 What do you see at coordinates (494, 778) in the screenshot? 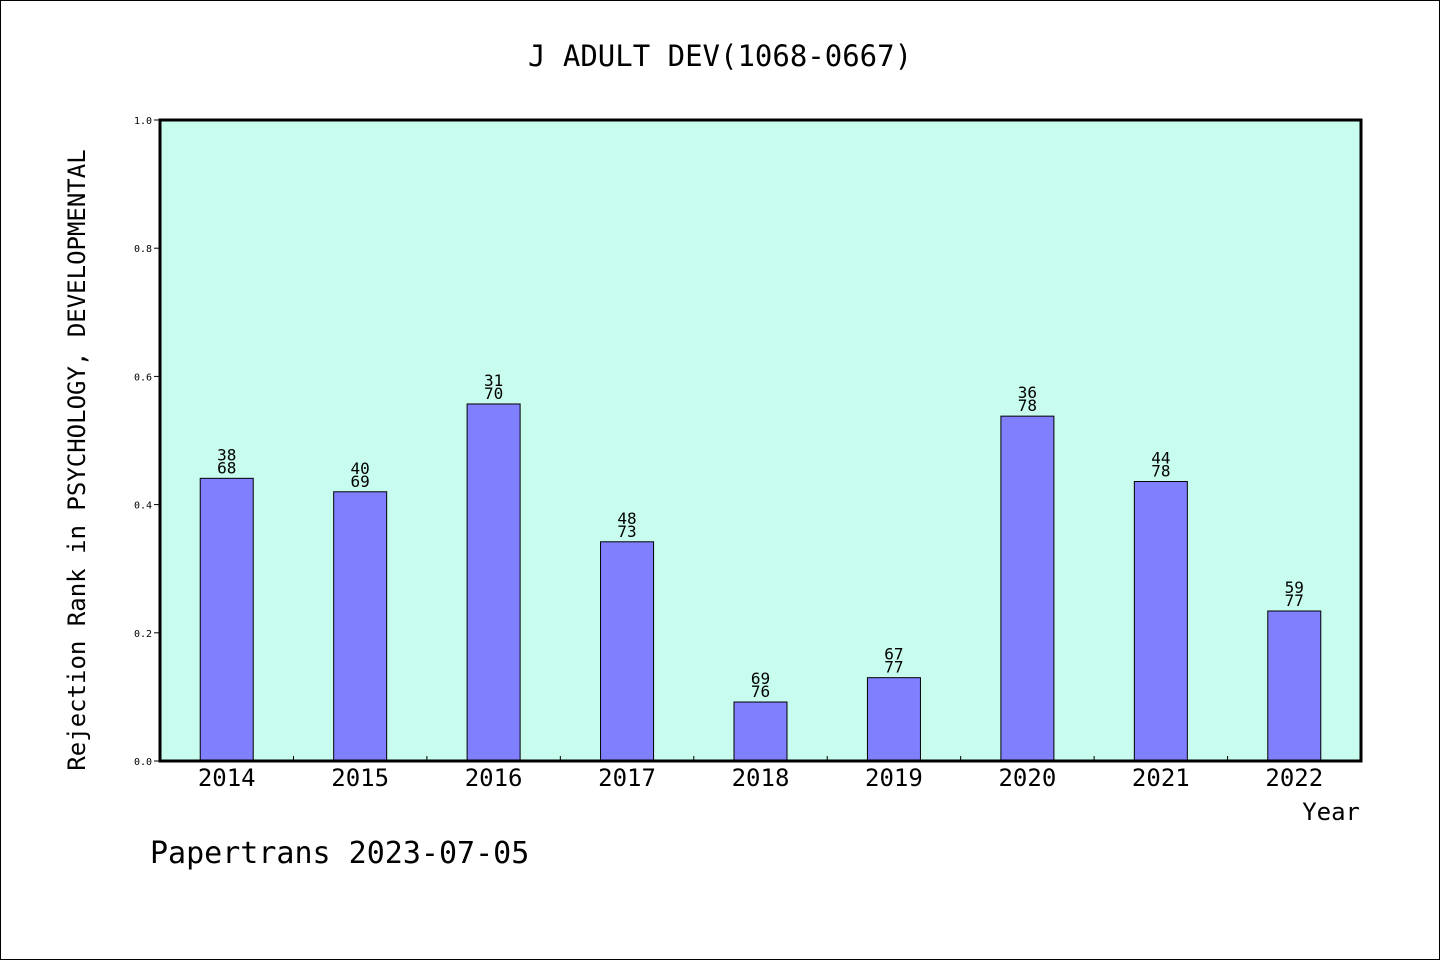
I see `x-tick-label-2016: 2016` at bounding box center [494, 778].